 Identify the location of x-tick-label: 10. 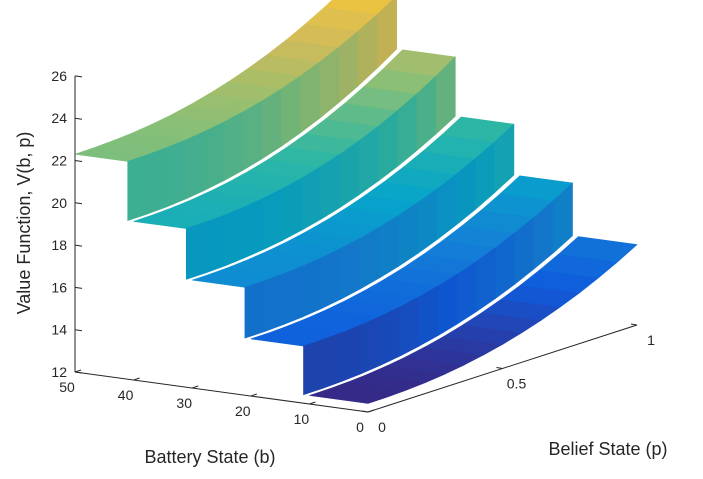
(302, 419).